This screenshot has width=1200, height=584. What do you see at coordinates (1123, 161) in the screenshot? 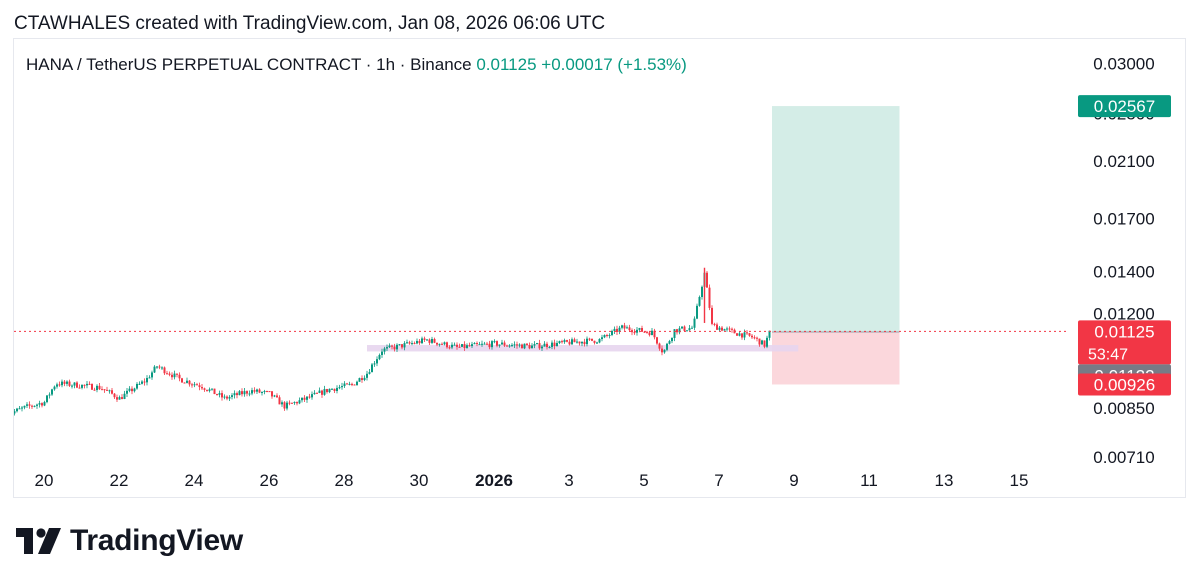
I see `y-tick-label: 0.02100` at bounding box center [1123, 161].